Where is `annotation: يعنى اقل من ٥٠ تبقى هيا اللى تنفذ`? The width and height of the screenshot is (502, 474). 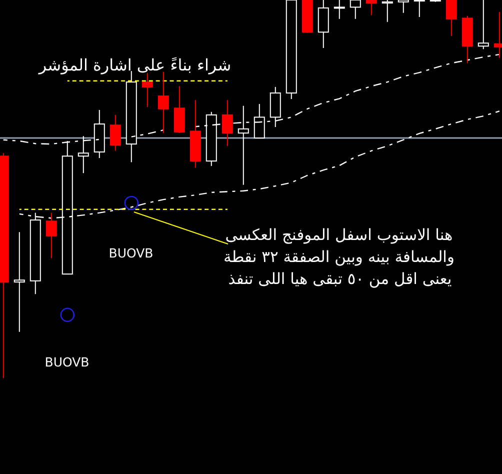
annotation: يعنى اقل من ٥٠ تبقى هيا اللى تنفذ is located at coordinates (340, 279).